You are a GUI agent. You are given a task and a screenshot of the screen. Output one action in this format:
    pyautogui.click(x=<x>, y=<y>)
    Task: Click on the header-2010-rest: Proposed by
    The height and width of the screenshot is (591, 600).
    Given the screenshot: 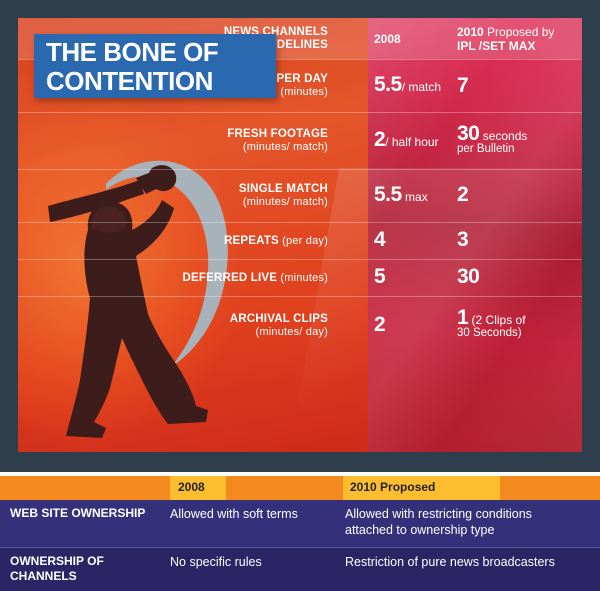 What is the action you would take?
    pyautogui.click(x=519, y=31)
    